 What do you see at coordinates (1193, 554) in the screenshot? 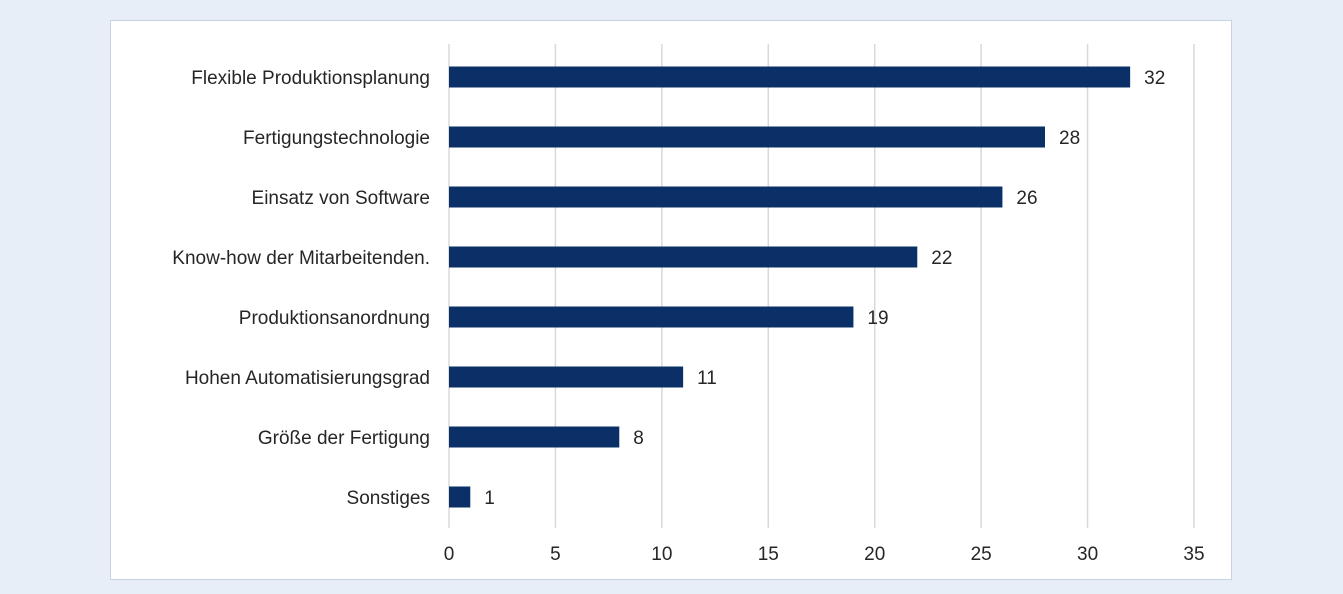
I see `x-tick-label: 35` at bounding box center [1193, 554].